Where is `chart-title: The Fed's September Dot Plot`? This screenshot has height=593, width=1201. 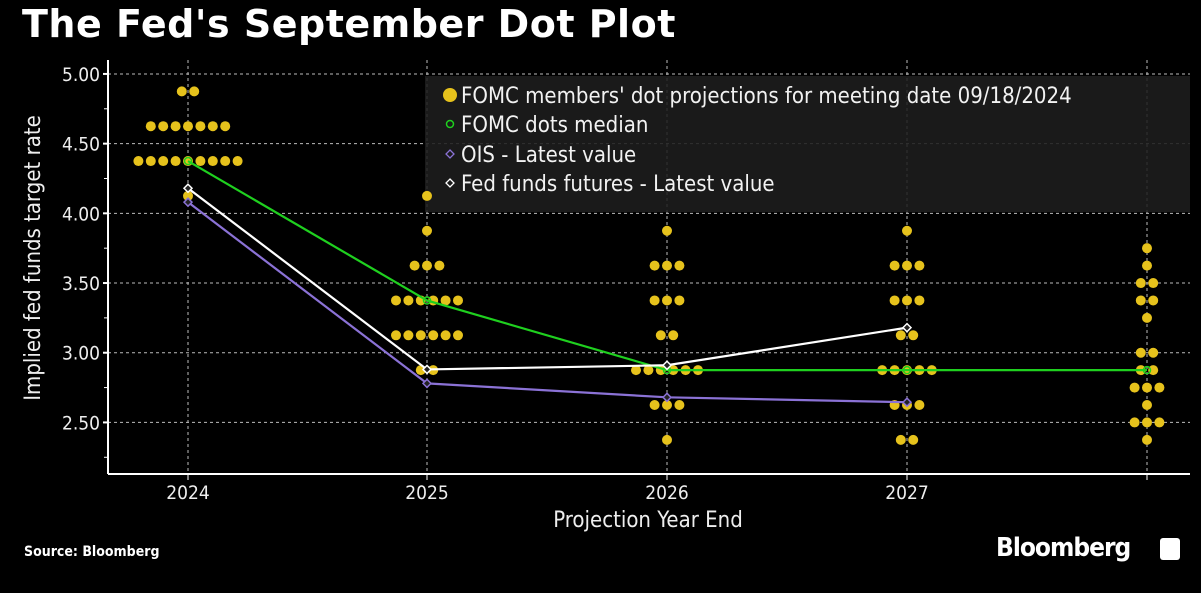
chart-title: The Fed's September Dot Plot is located at coordinates (349, 24).